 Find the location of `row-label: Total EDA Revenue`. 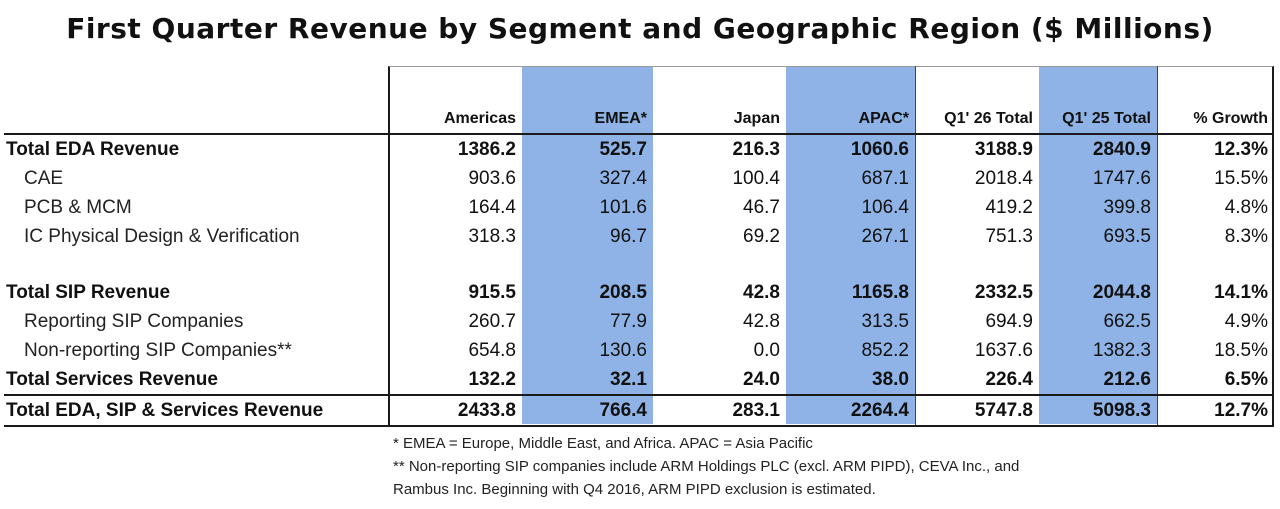

row-label: Total EDA Revenue is located at coordinates (196, 148).